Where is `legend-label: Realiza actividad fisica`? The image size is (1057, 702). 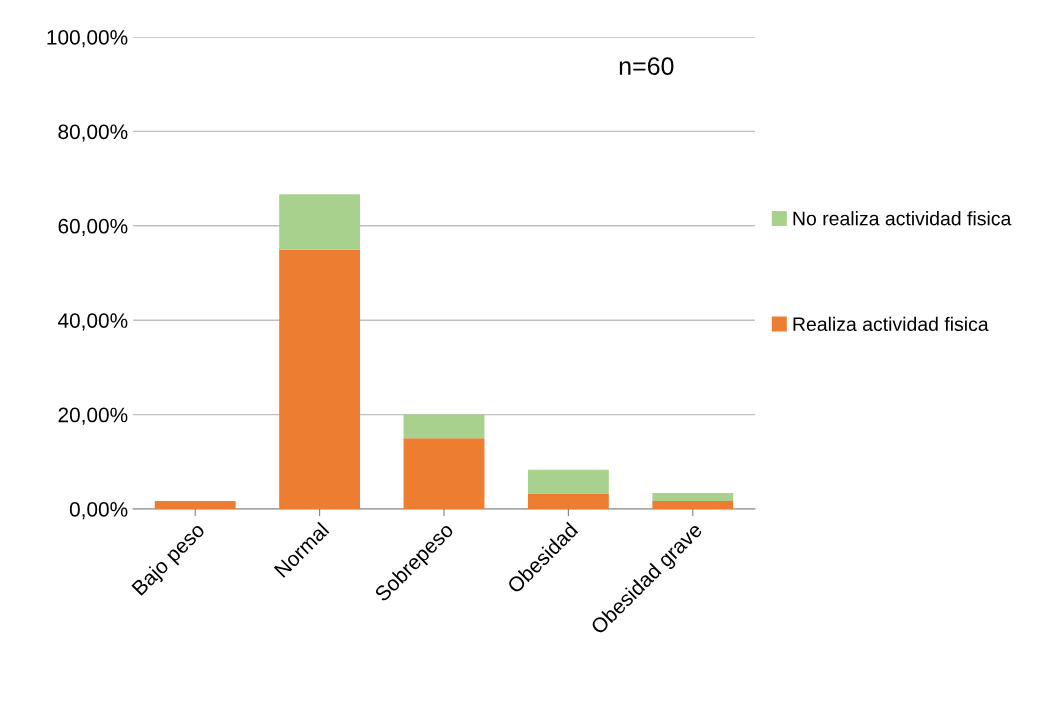 legend-label: Realiza actividad fisica is located at coordinates (891, 324).